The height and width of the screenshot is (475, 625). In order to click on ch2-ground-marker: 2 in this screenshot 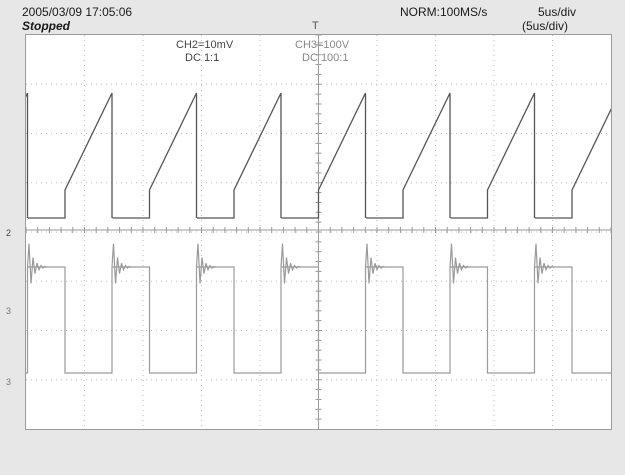, I will do `click(9, 233)`.